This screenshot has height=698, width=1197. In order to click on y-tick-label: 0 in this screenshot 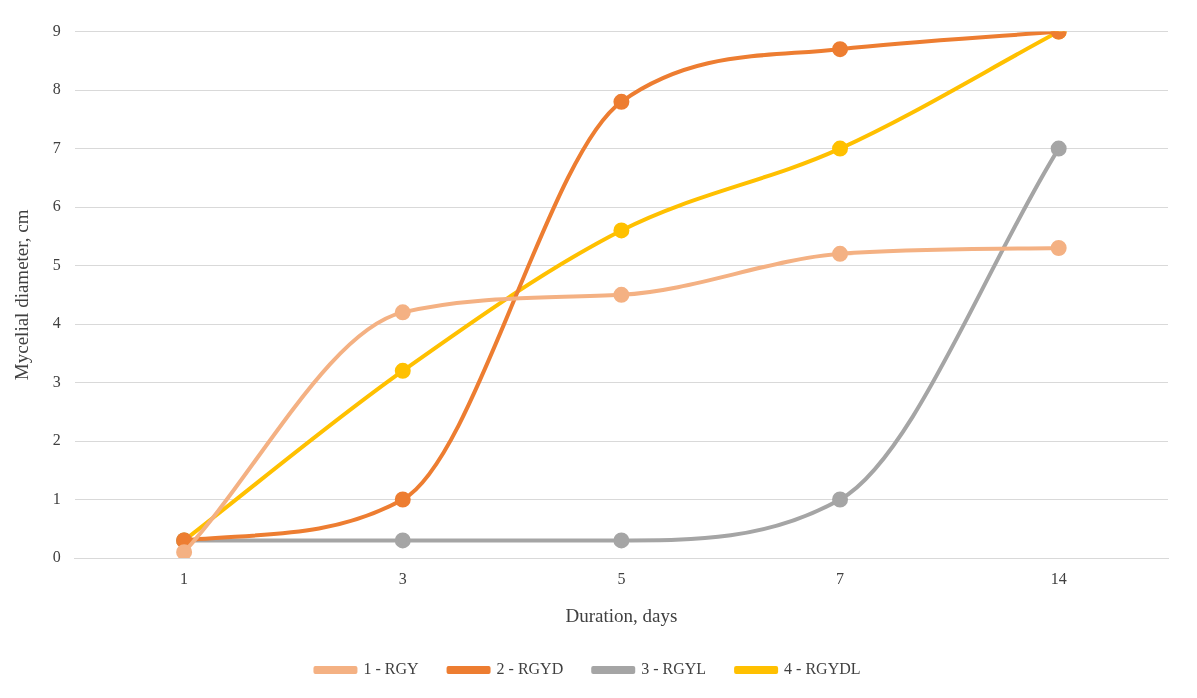, I will do `click(56, 557)`.